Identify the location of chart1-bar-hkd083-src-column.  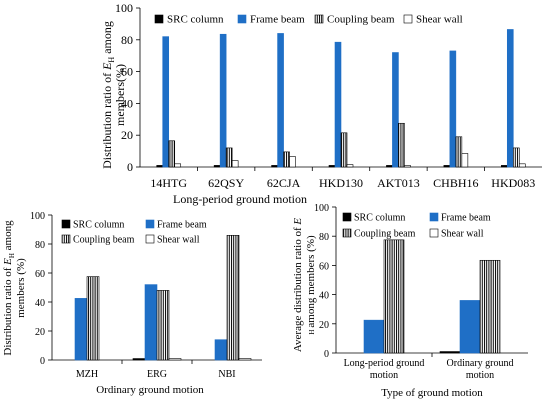
(504, 166).